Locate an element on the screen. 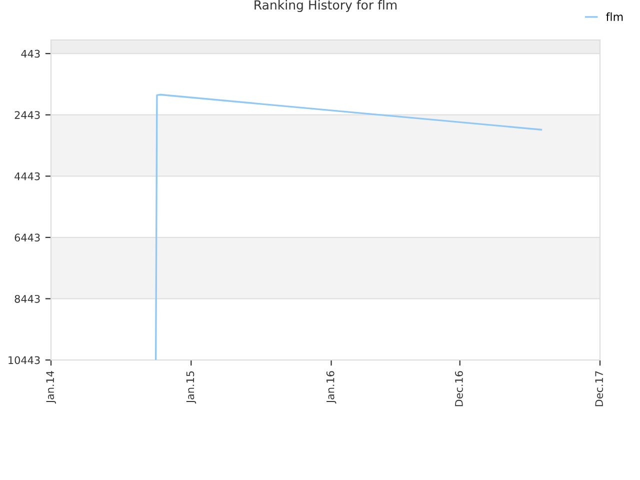 The height and width of the screenshot is (480, 640). x-tick-label: Dec.17 is located at coordinates (599, 388).